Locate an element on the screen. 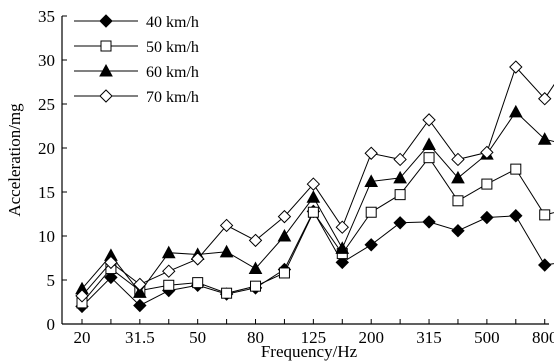  legend-item: 60 km/h is located at coordinates (136, 72).